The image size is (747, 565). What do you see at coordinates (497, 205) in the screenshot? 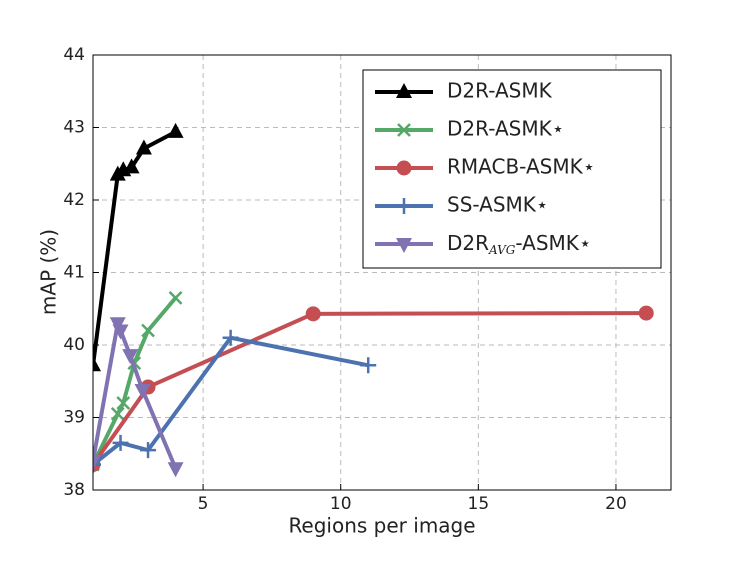
I see `legend-label: SS-ASMK⋆` at bounding box center [497, 205].